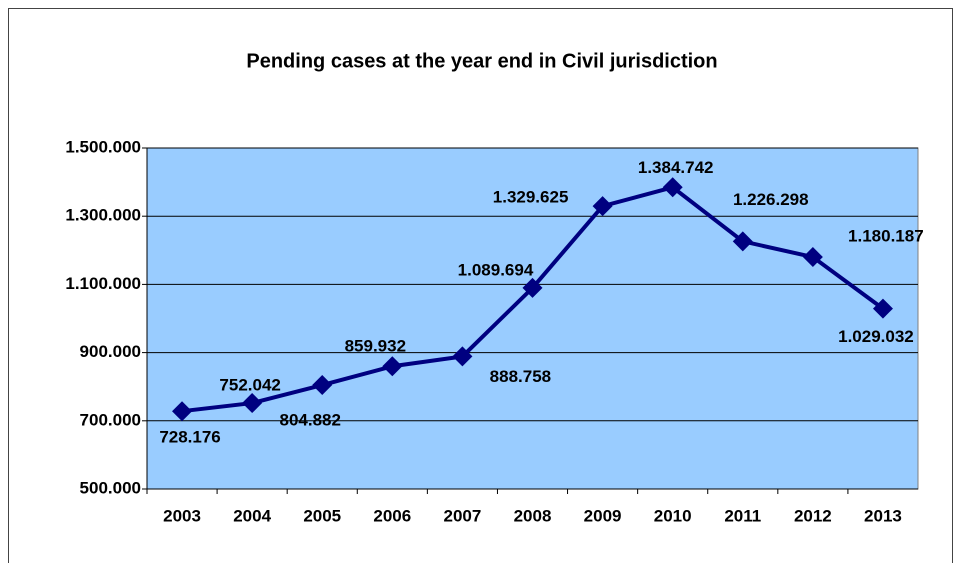 The height and width of the screenshot is (563, 961). What do you see at coordinates (110, 487) in the screenshot?
I see `y-tick-label: 500.000` at bounding box center [110, 487].